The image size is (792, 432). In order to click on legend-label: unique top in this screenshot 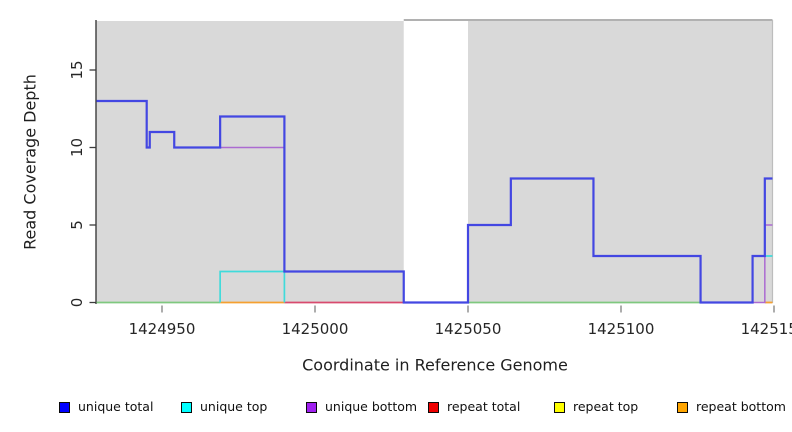, I will do `click(234, 406)`.